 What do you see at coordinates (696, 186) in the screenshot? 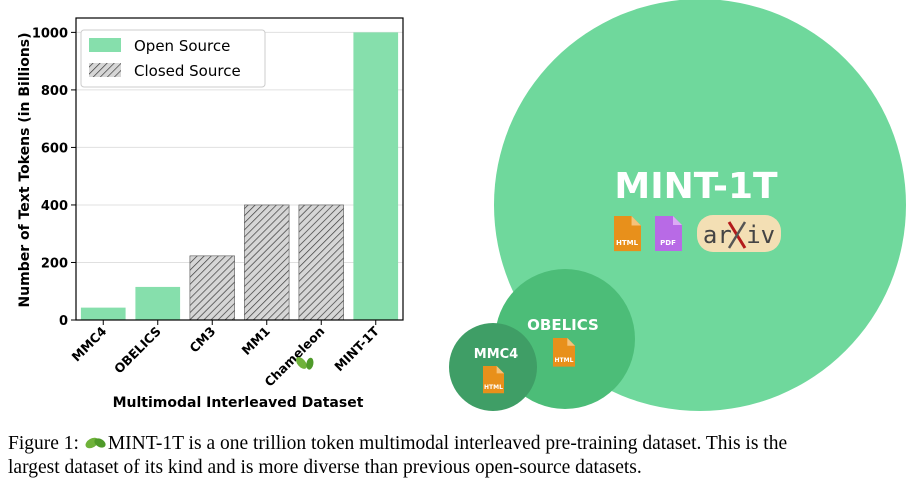
I see `mint-bubble-label: MINT-1T` at bounding box center [696, 186].